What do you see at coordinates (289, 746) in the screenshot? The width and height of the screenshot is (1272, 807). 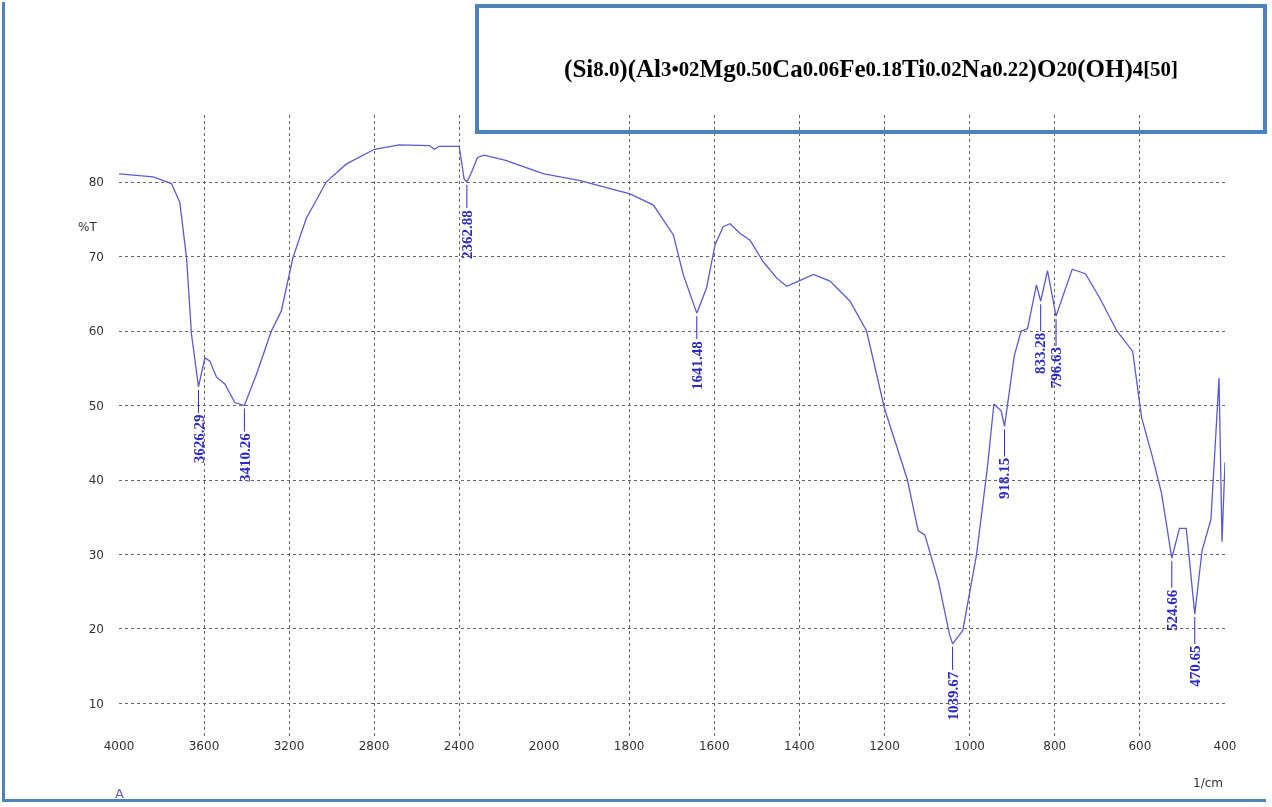 I see `x-tick-label: 3200` at bounding box center [289, 746].